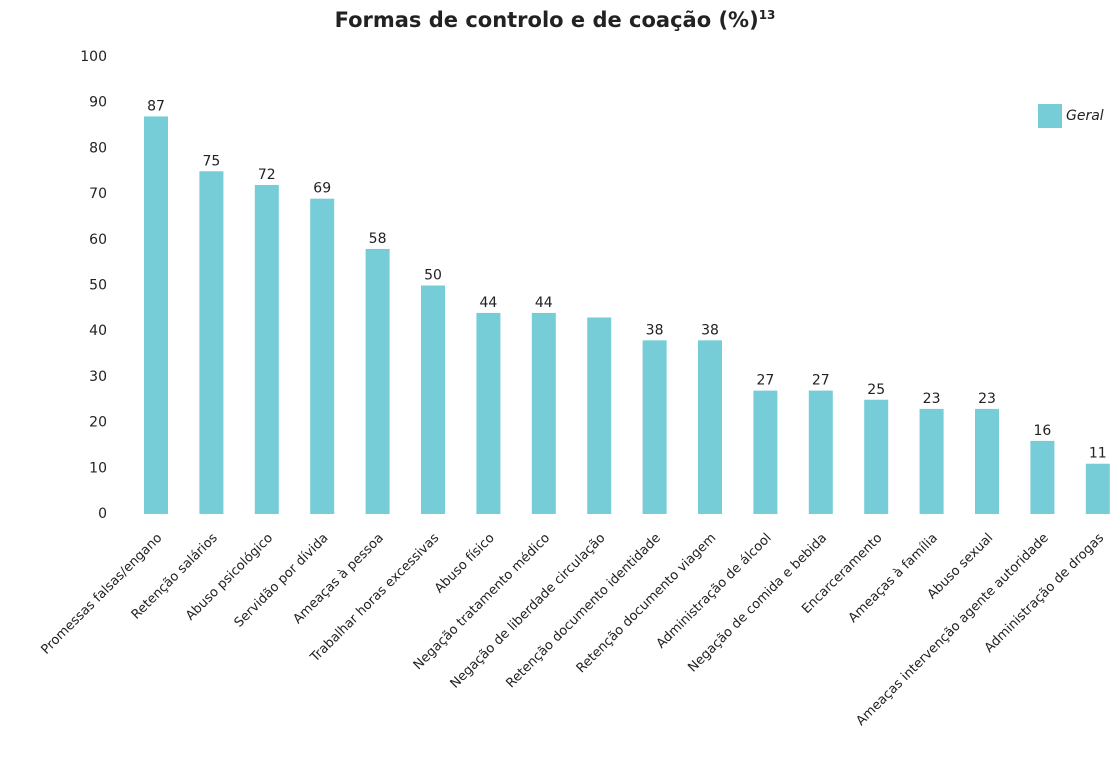 This screenshot has width=1111, height=764. Describe the element at coordinates (338, 579) in the screenshot. I see `x-tick-label: Ameaças à pessoa` at that location.